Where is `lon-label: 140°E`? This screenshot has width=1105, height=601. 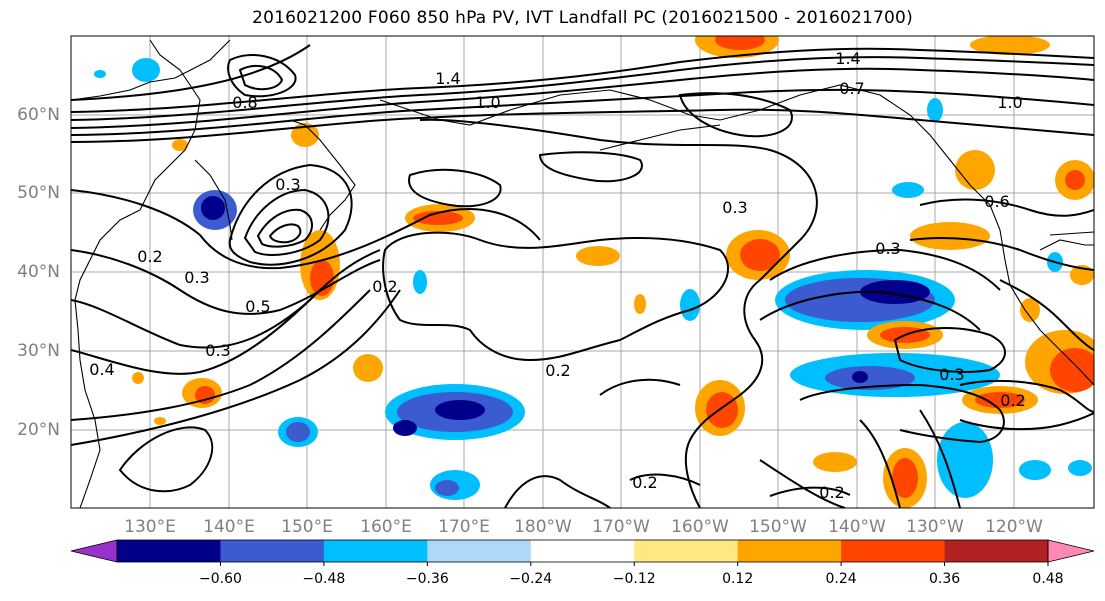 lon-label: 140°E is located at coordinates (229, 527).